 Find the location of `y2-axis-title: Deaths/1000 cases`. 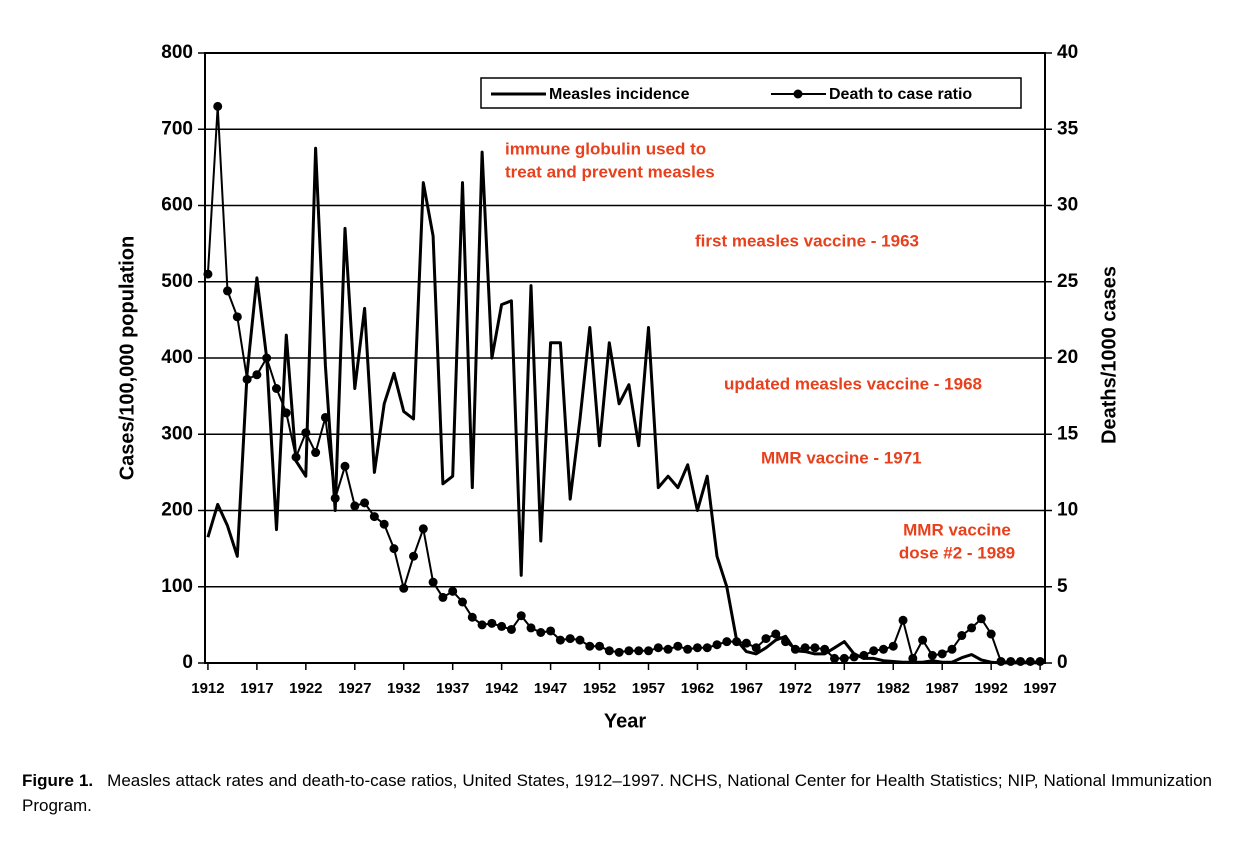

y2-axis-title: Deaths/1000 cases is located at coordinates (1109, 355).